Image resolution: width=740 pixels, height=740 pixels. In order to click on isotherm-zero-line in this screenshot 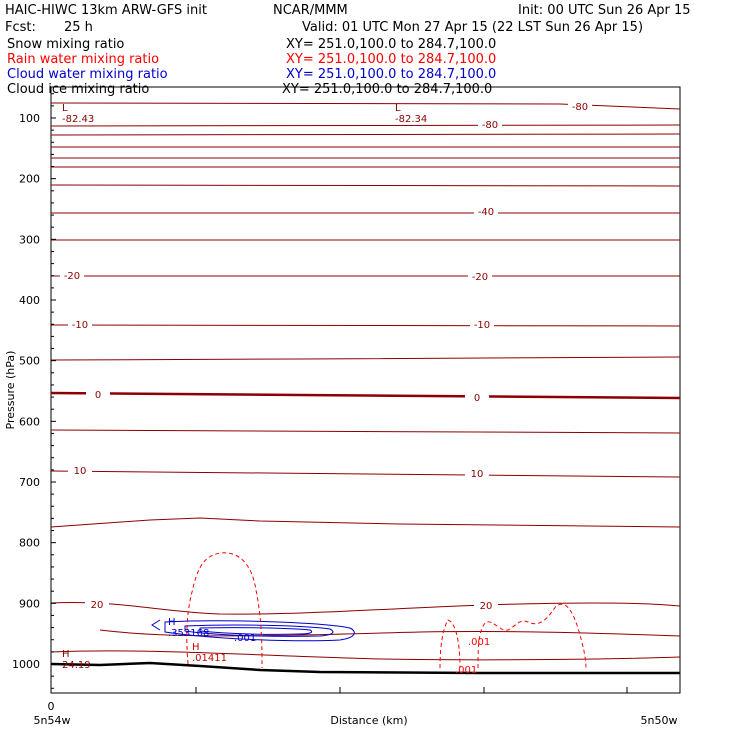, I will do `click(365, 395)`.